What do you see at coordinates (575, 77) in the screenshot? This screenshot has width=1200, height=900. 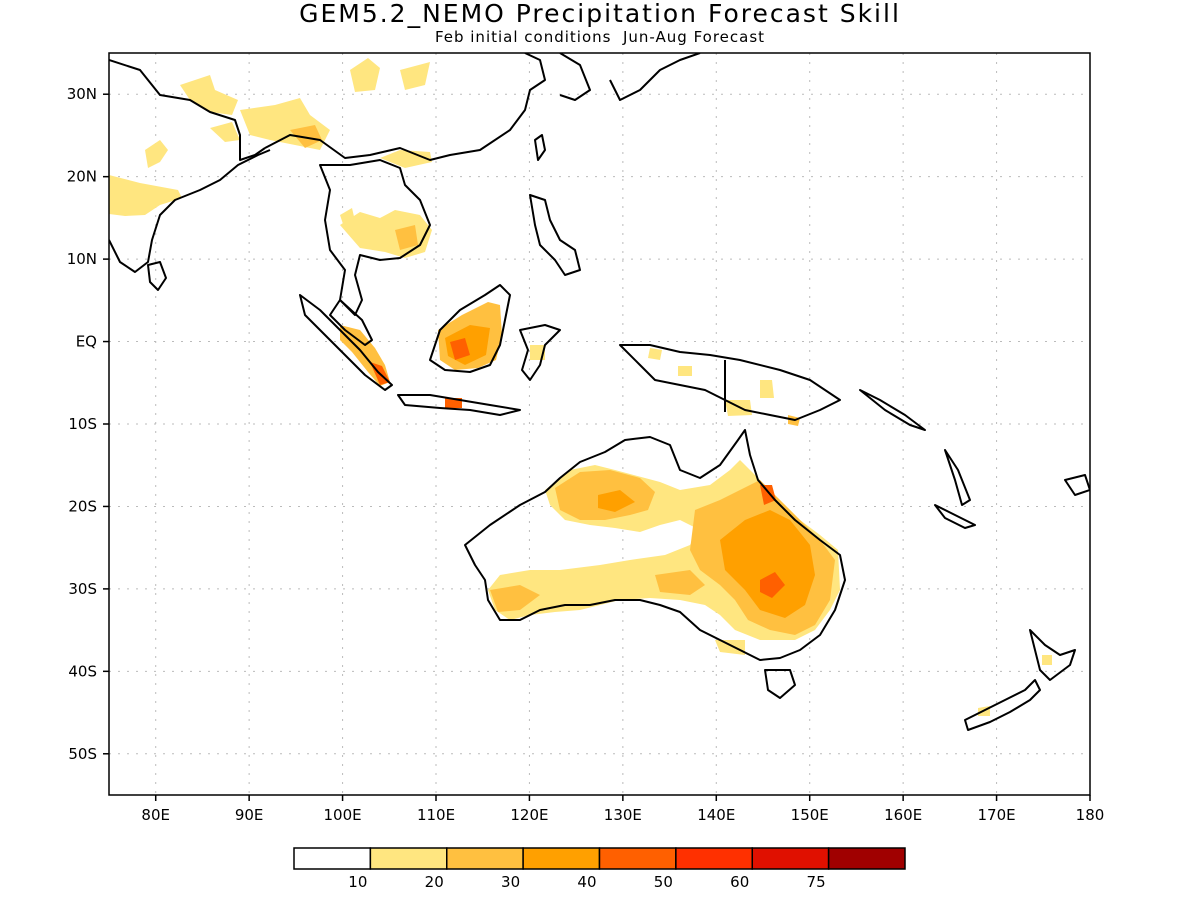 I see `coast-korea` at bounding box center [575, 77].